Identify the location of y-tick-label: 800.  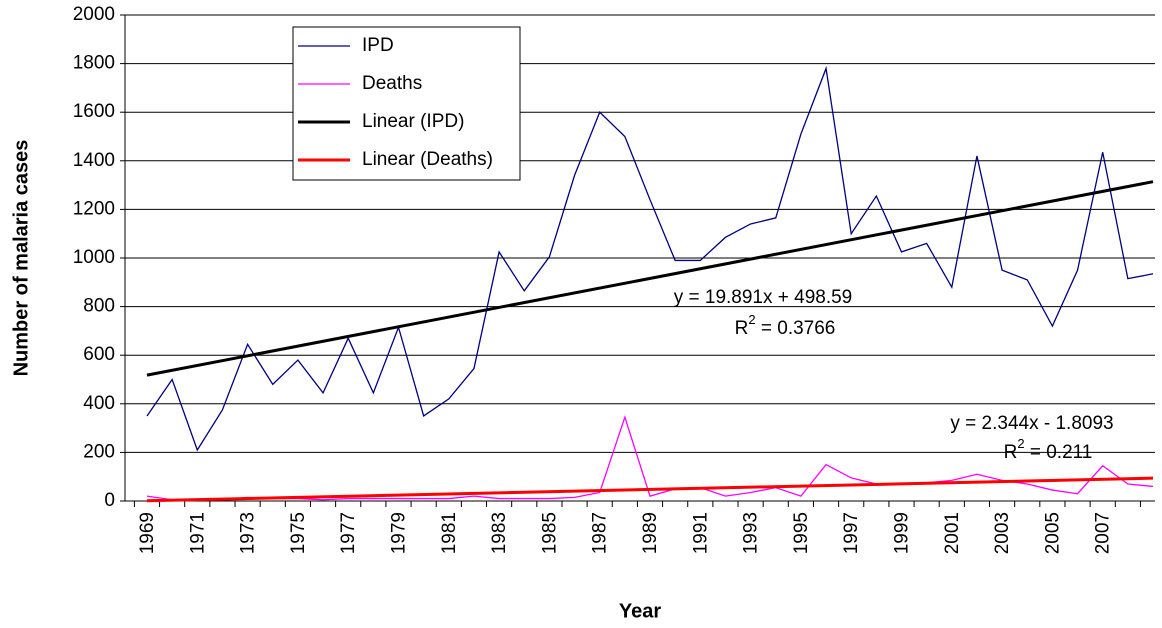
(99, 306).